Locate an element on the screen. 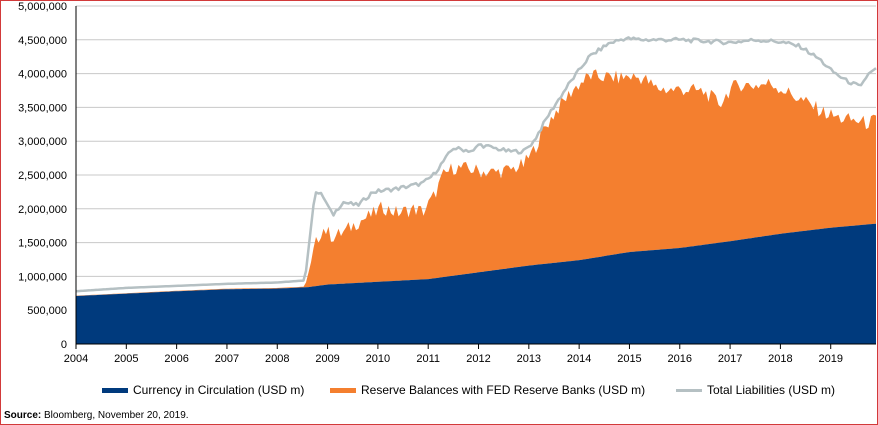 Image resolution: width=878 pixels, height=425 pixels. x-tick-label: 2007 is located at coordinates (227, 359).